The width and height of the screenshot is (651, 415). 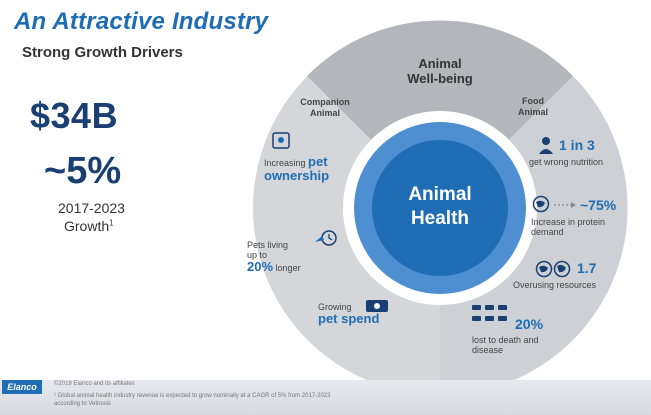 I want to click on growth-label: Growth1, so click(x=89, y=226).